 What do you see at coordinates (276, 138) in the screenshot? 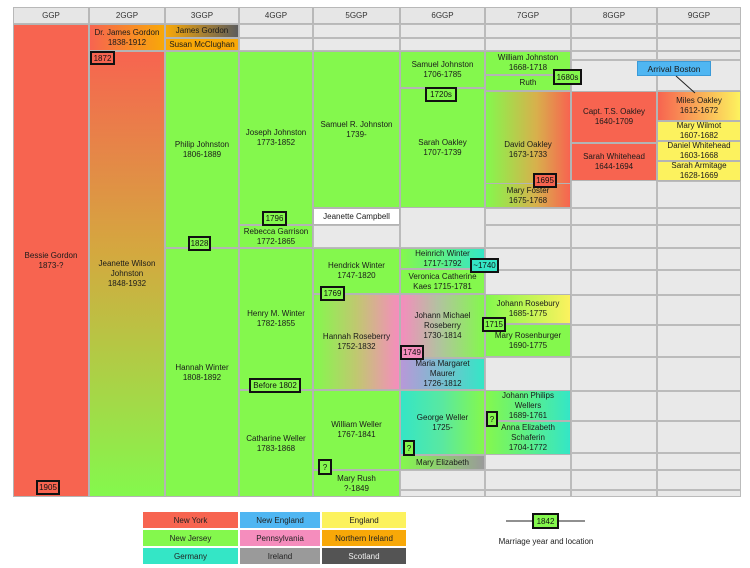
I see `person-card: Joseph Johnston 1773-1852` at bounding box center [276, 138].